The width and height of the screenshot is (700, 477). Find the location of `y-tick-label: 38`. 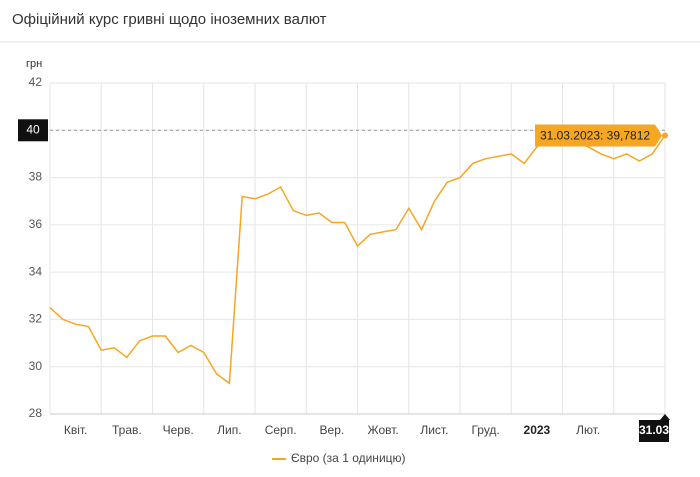

y-tick-label: 38 is located at coordinates (36, 177).